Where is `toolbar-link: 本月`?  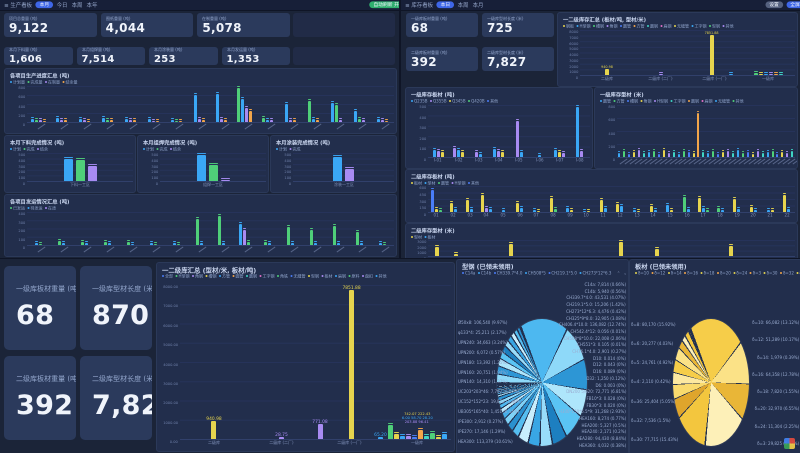 toolbar-link: 本月 is located at coordinates (478, 4).